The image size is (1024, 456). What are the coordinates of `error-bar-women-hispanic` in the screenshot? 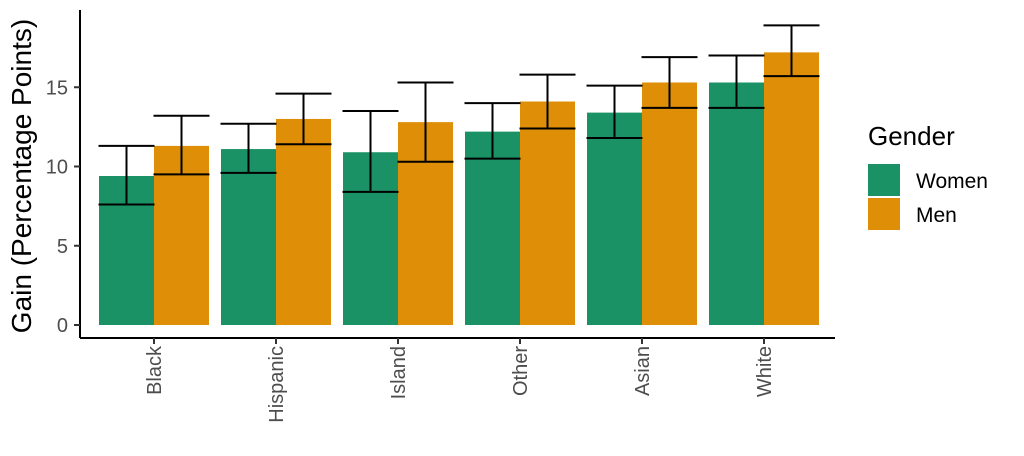 It's located at (248, 148).